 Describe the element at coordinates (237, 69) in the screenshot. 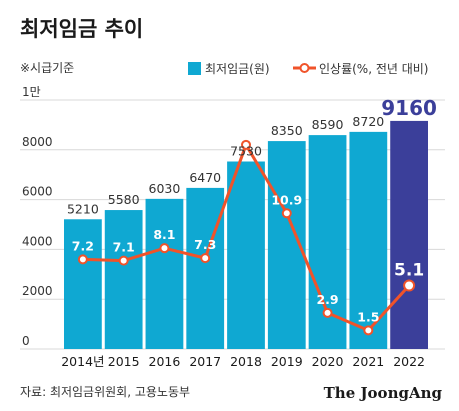

I see `legend-bar-label: 최저임금(원)` at that location.